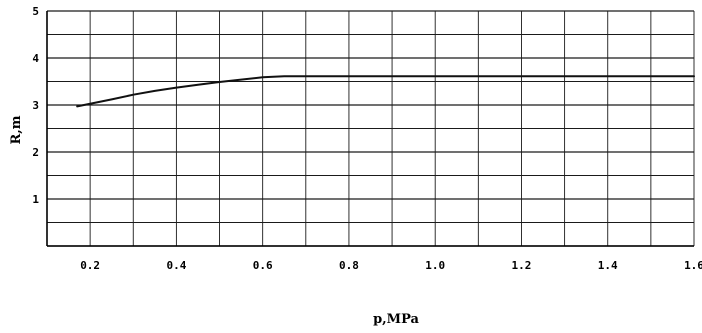 The width and height of the screenshot is (702, 333). What do you see at coordinates (176, 265) in the screenshot?
I see `x-tick-label: 0.4` at bounding box center [176, 265].